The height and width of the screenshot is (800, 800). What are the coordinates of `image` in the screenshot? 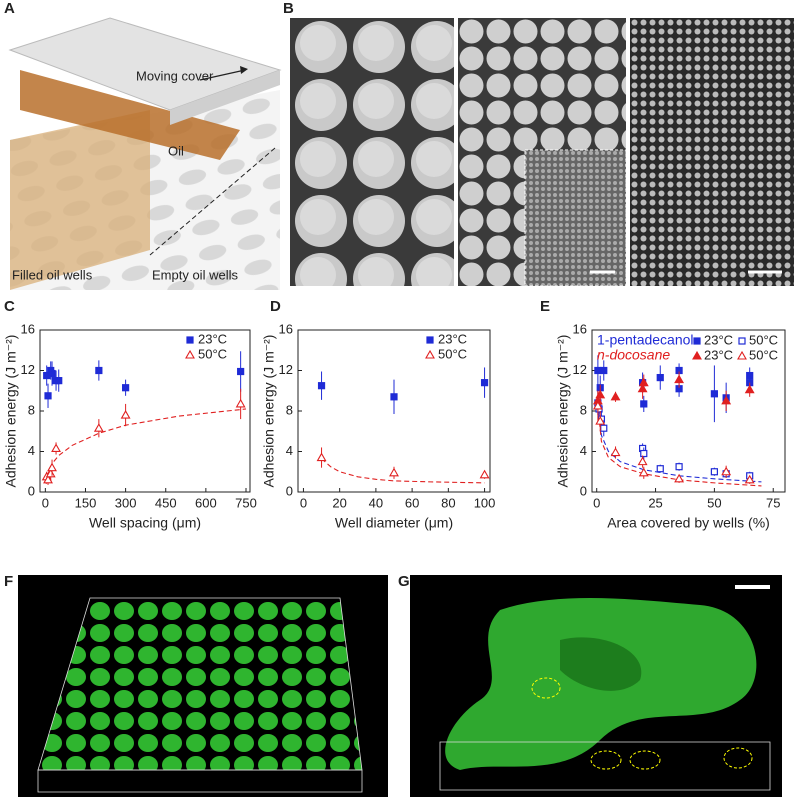 It's located at (372, 152).